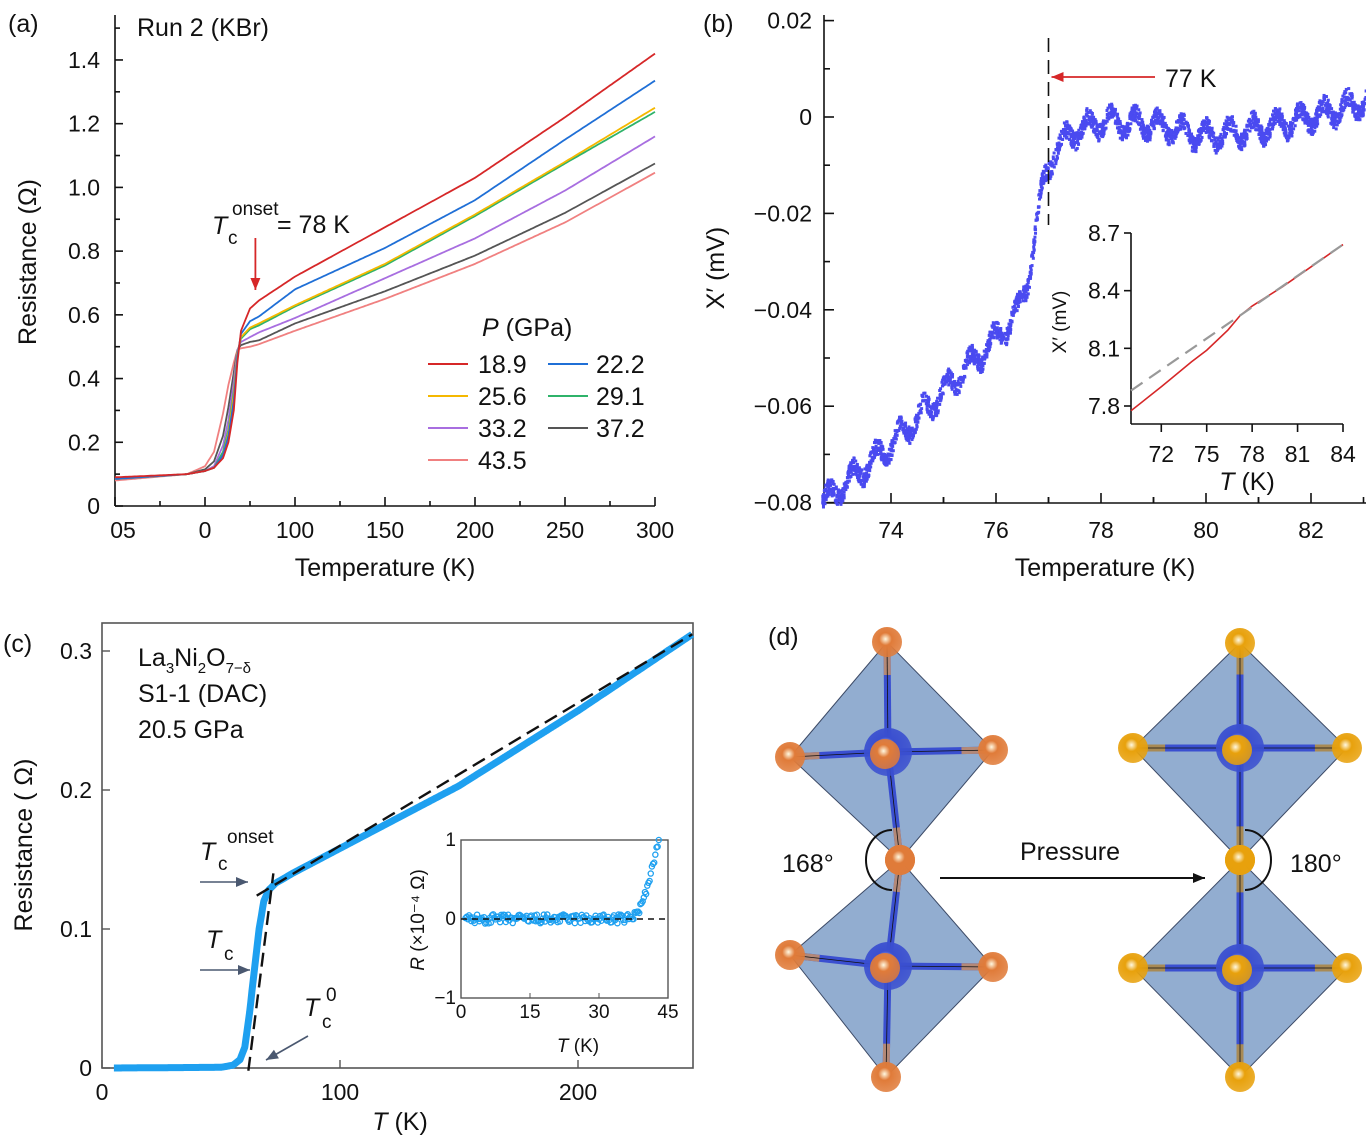 The image size is (1366, 1139). Describe the element at coordinates (261, 972) in the screenshot. I see `fit-dashed-line` at that location.